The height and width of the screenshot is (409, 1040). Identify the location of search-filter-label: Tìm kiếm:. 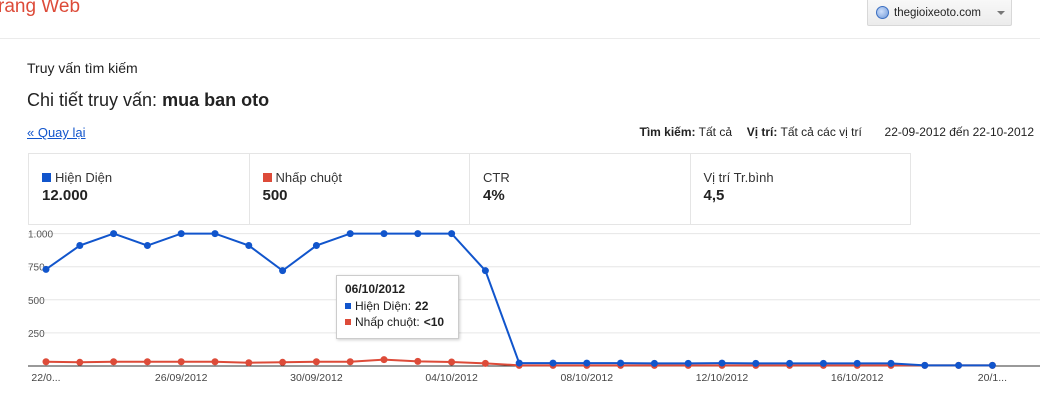
(667, 132).